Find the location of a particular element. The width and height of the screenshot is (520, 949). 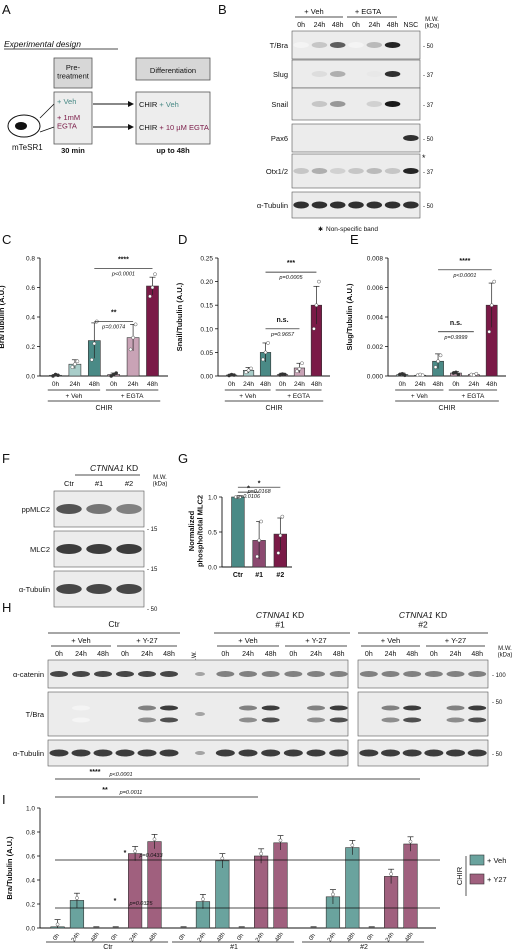

p-value-label: p=0.0106 is located at coordinates (248, 497).